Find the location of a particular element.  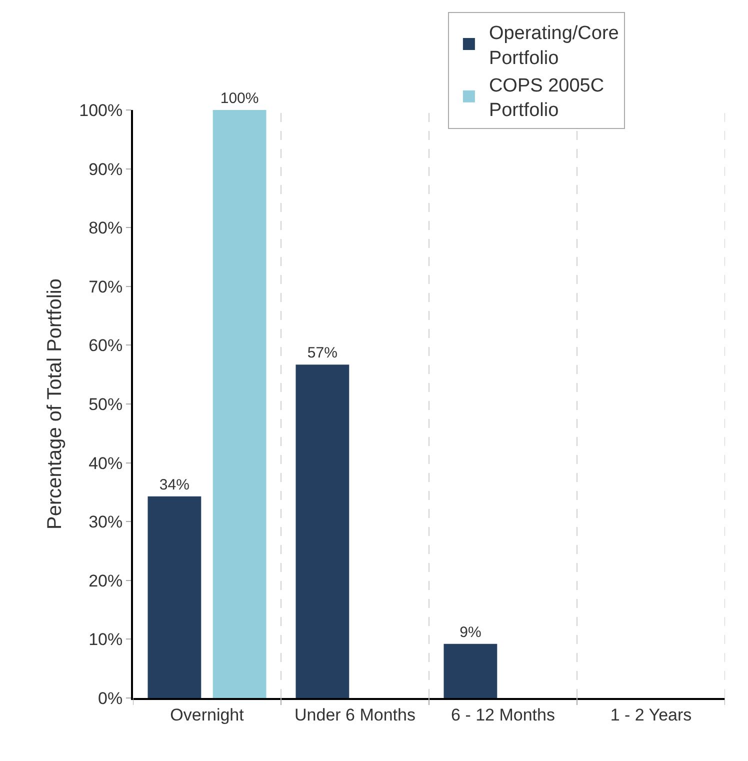

y-tick-label: 70% is located at coordinates (105, 286).